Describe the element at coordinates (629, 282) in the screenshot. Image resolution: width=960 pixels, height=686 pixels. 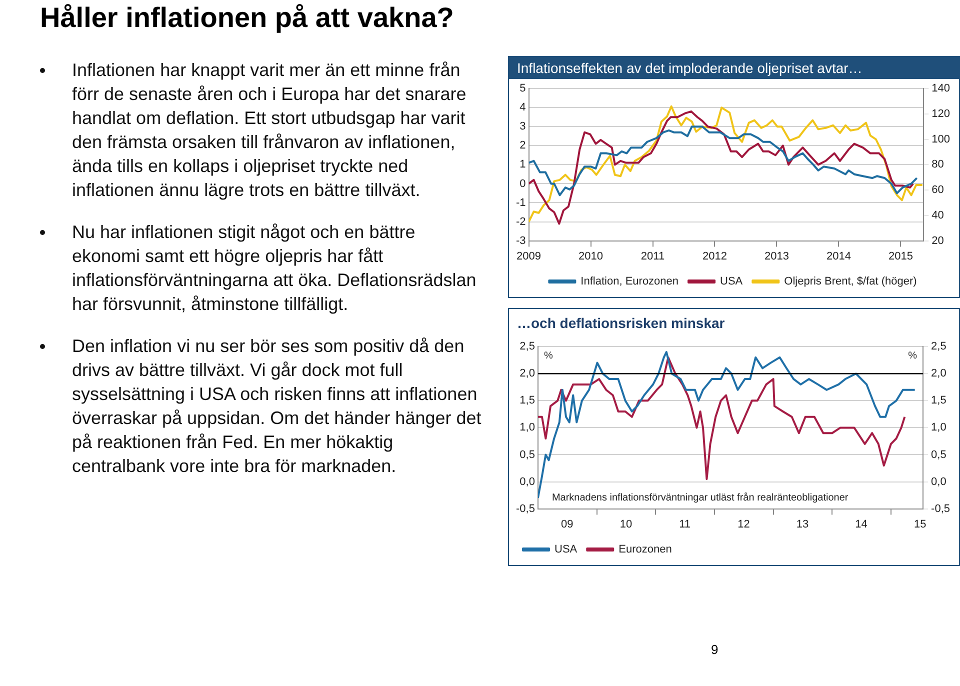
I see `legend-label: Inflation, Eurozonen` at that location.